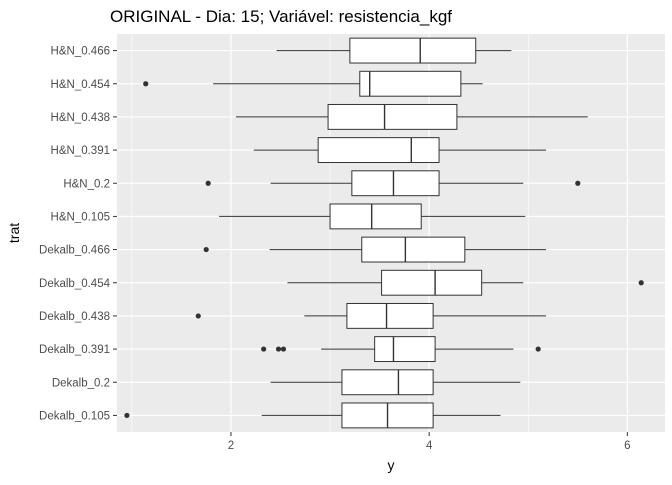  Describe the element at coordinates (80, 151) in the screenshot. I see `y-tick-label: H&N_0.391` at that location.